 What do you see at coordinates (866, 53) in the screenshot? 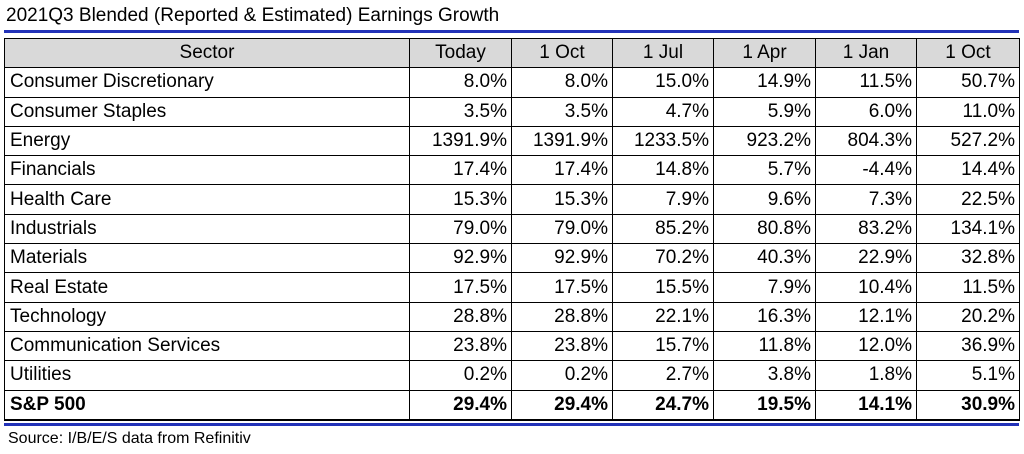
I see `column-header-1-jan: 1 Jan` at bounding box center [866, 53].